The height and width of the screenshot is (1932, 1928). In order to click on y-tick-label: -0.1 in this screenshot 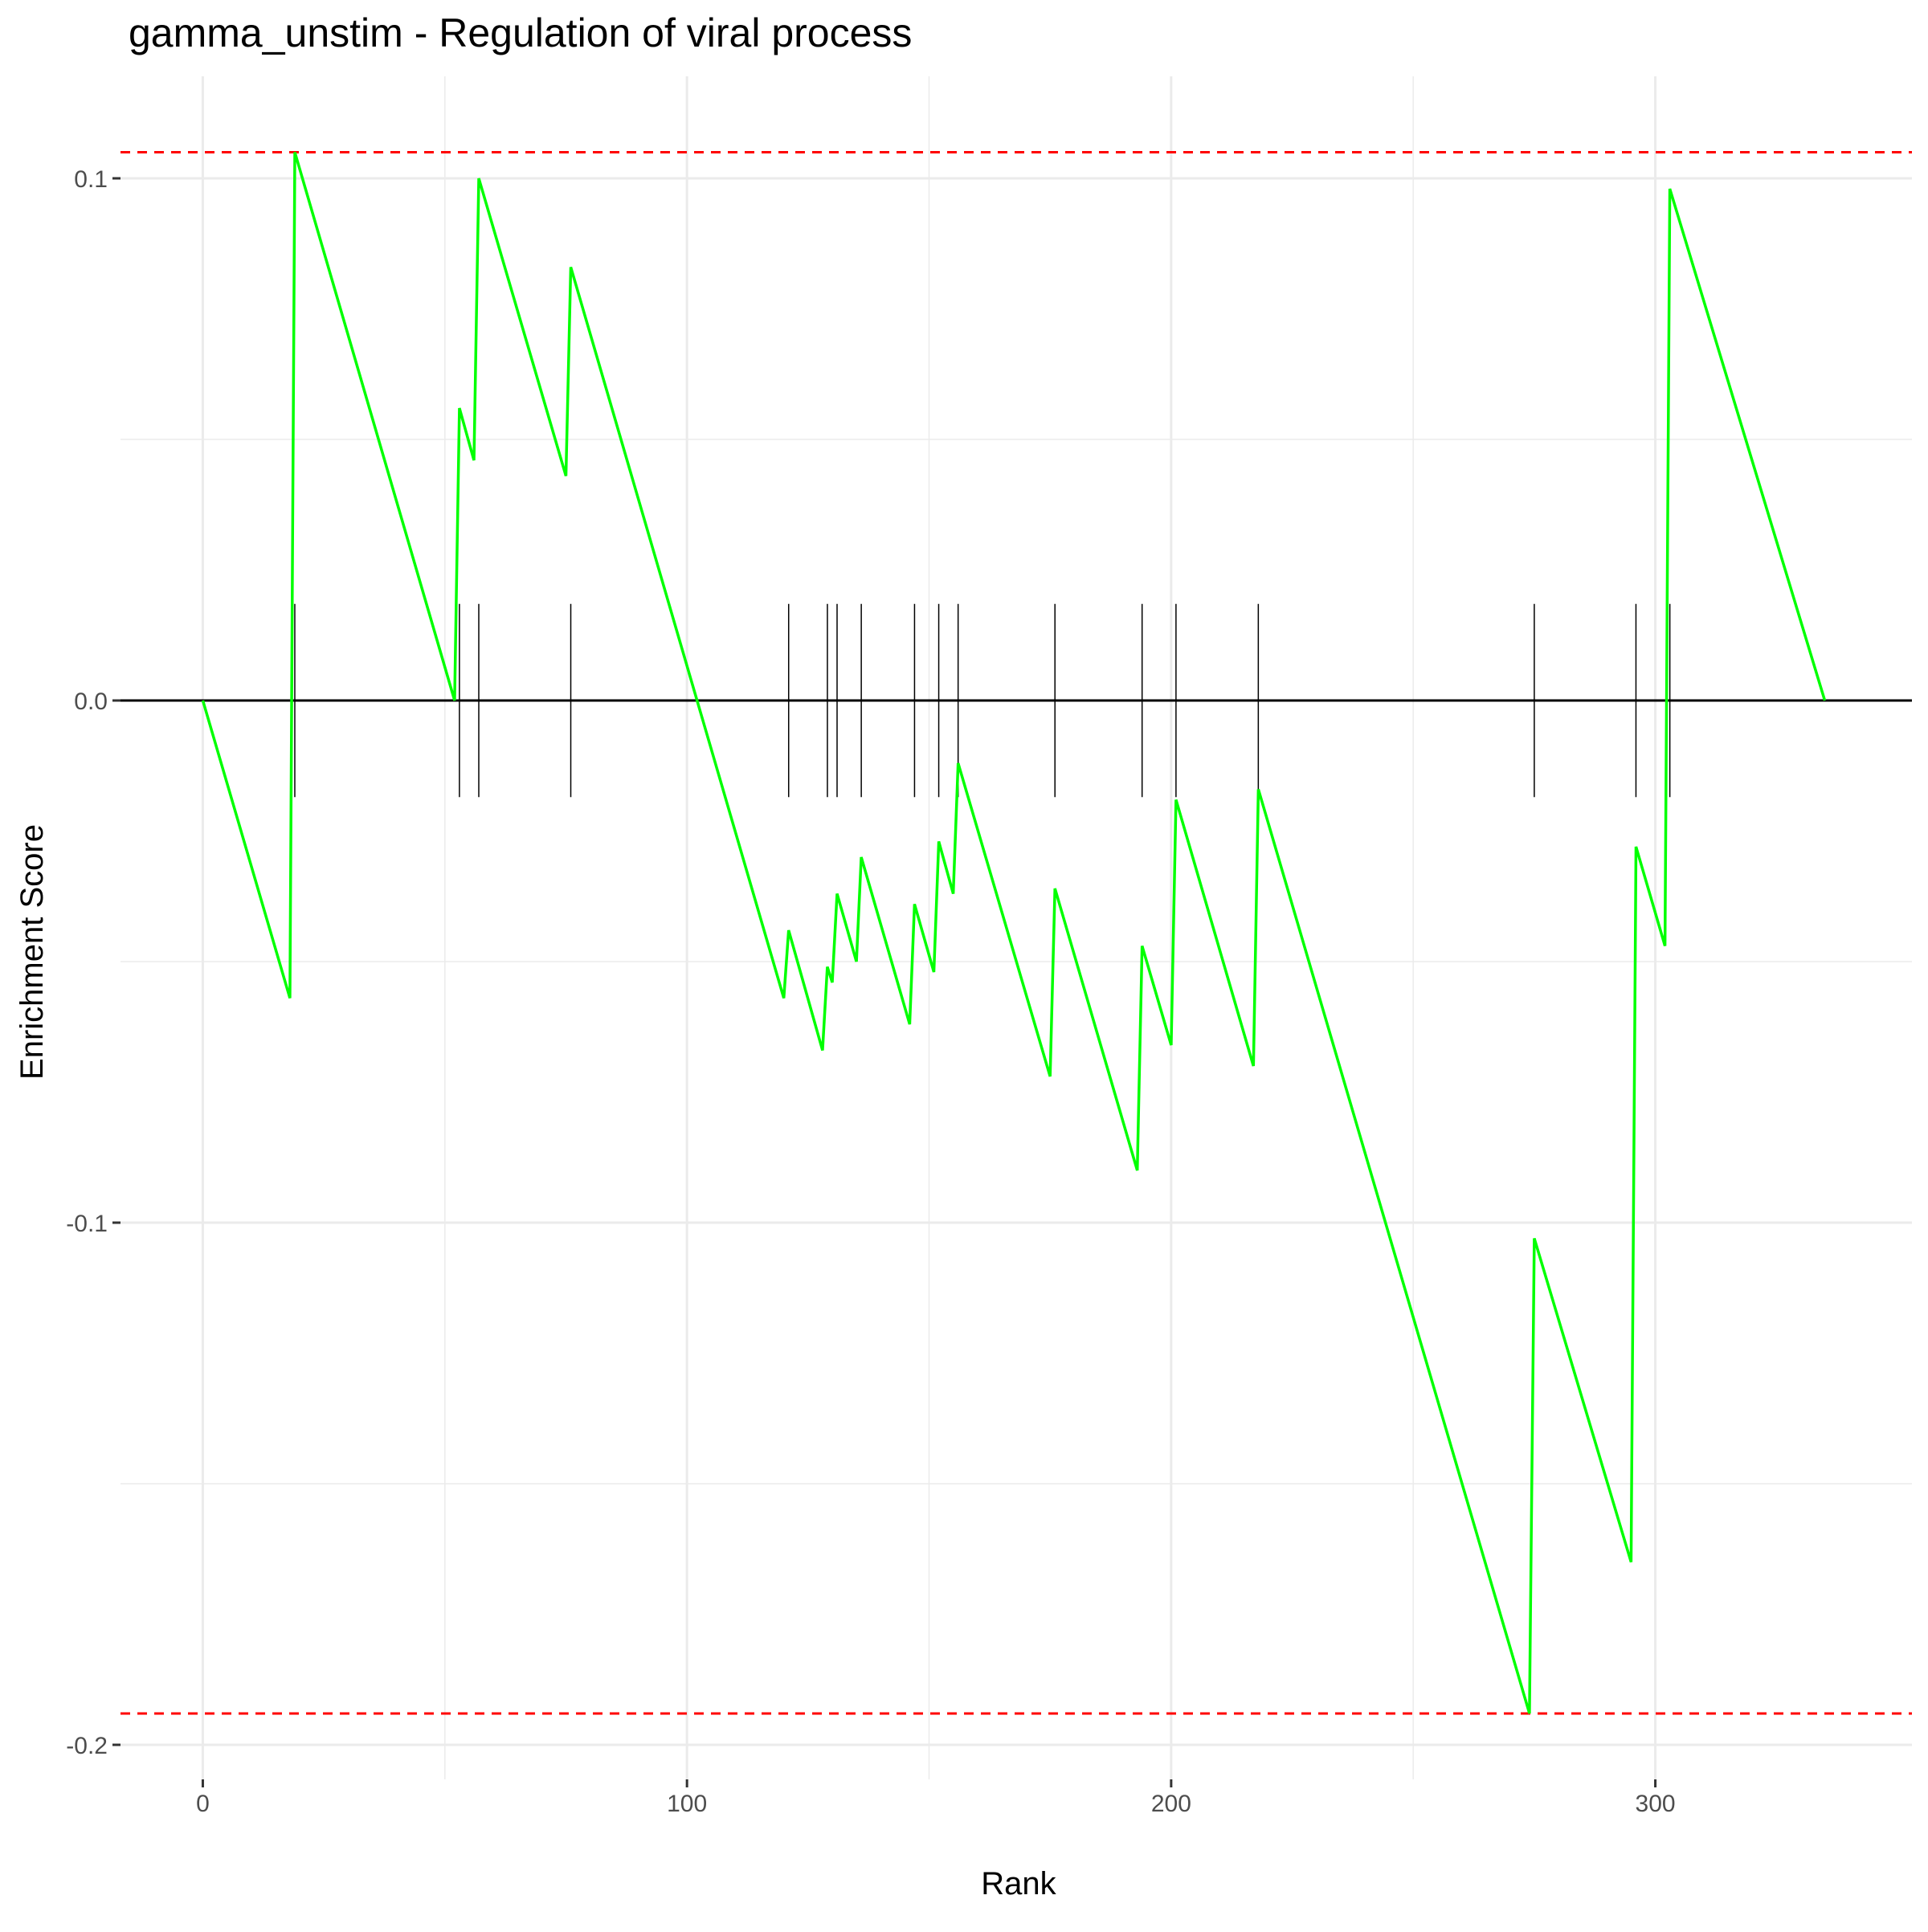, I will do `click(87, 1224)`.